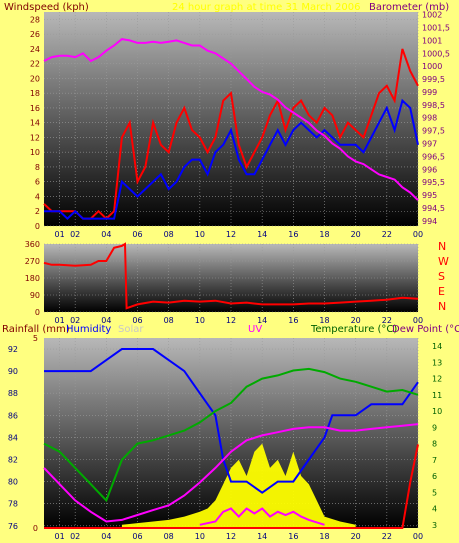  I want to click on solar-legend-label: Solar, so click(131, 329).